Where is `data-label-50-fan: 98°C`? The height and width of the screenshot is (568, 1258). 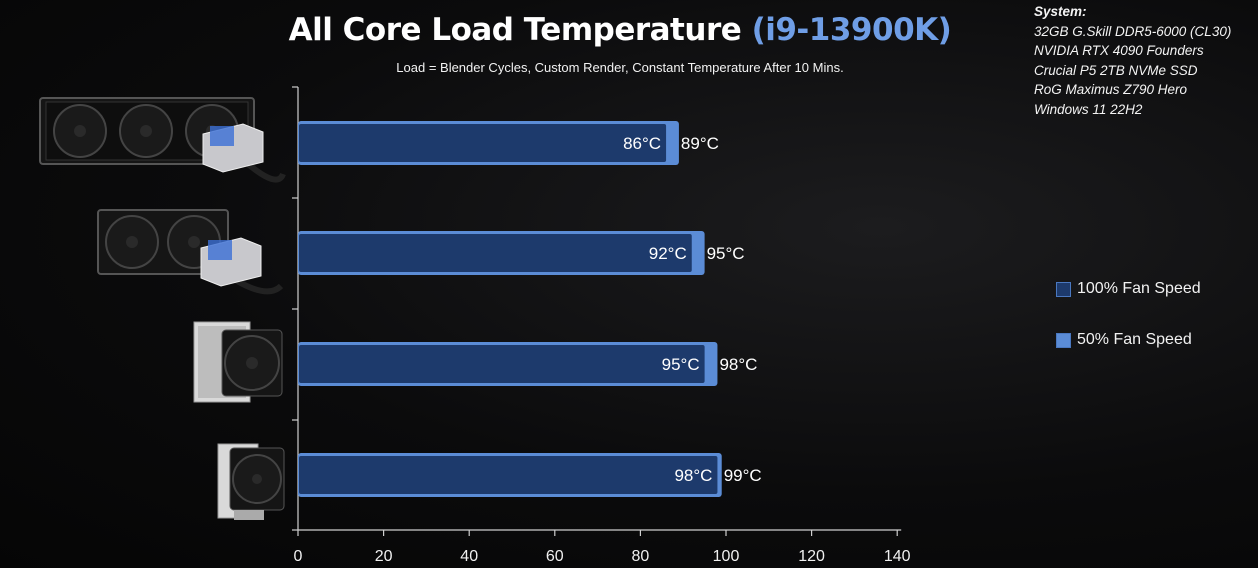
data-label-50-fan: 98°C is located at coordinates (738, 364).